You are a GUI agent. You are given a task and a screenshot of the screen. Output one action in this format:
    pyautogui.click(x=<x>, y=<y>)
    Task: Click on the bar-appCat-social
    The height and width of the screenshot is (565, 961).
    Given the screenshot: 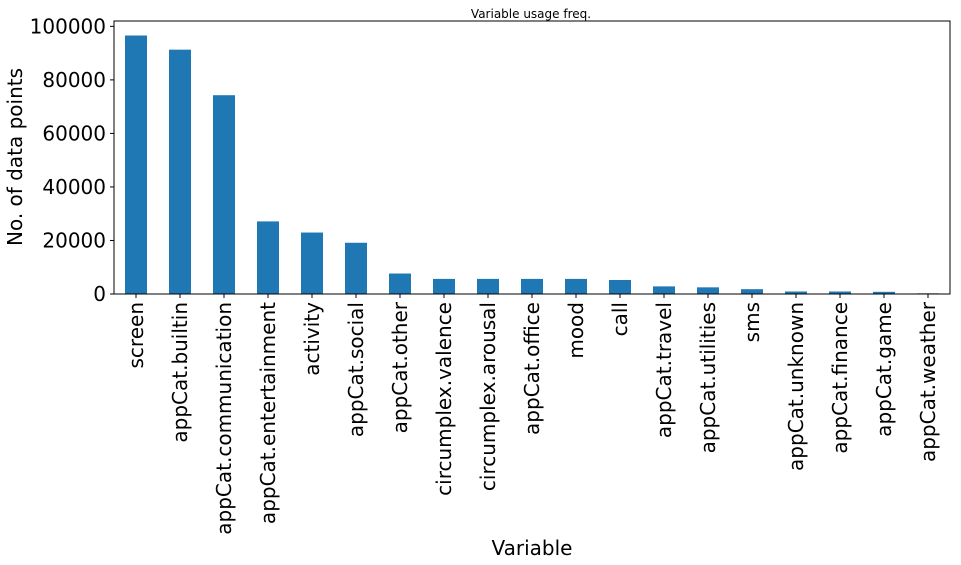 What is the action you would take?
    pyautogui.click(x=356, y=268)
    